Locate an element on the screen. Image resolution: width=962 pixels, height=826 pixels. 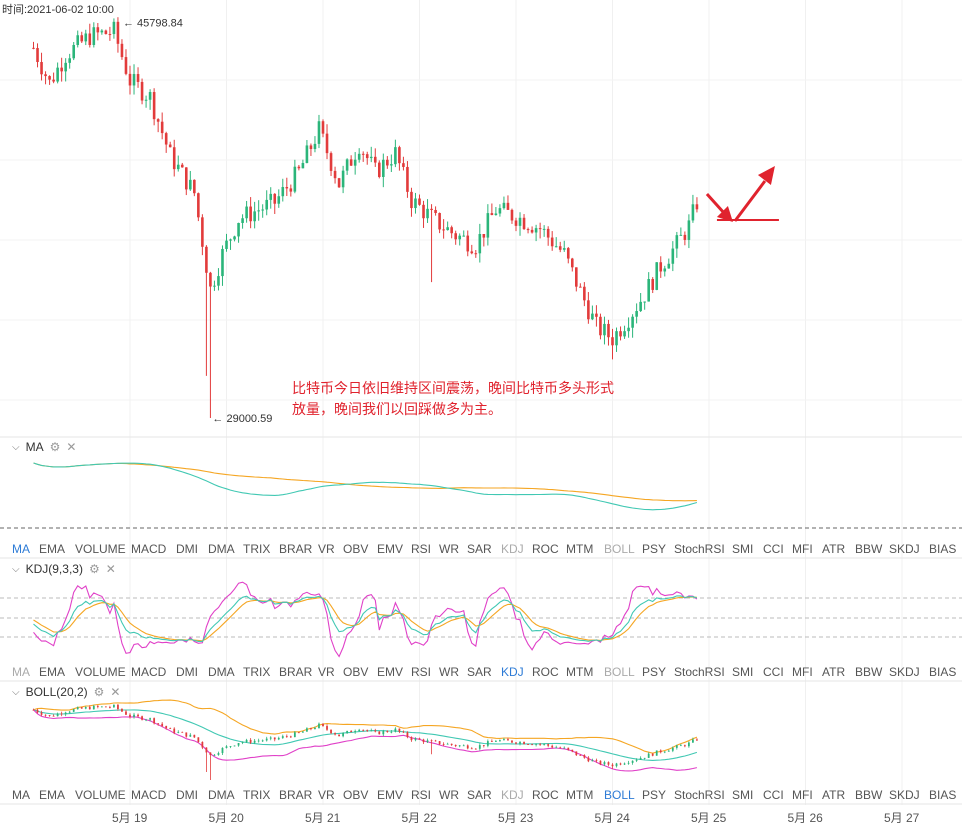
indicator-tab-kdj: KDJ is located at coordinates (512, 549).